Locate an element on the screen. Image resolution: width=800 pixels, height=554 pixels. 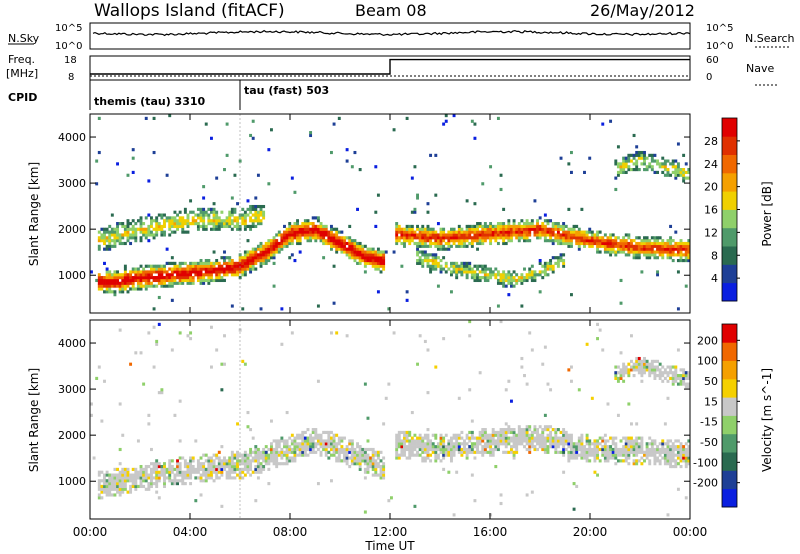
velocity-colorbar-label: Velocity [m s^-1] is located at coordinates (767, 420).